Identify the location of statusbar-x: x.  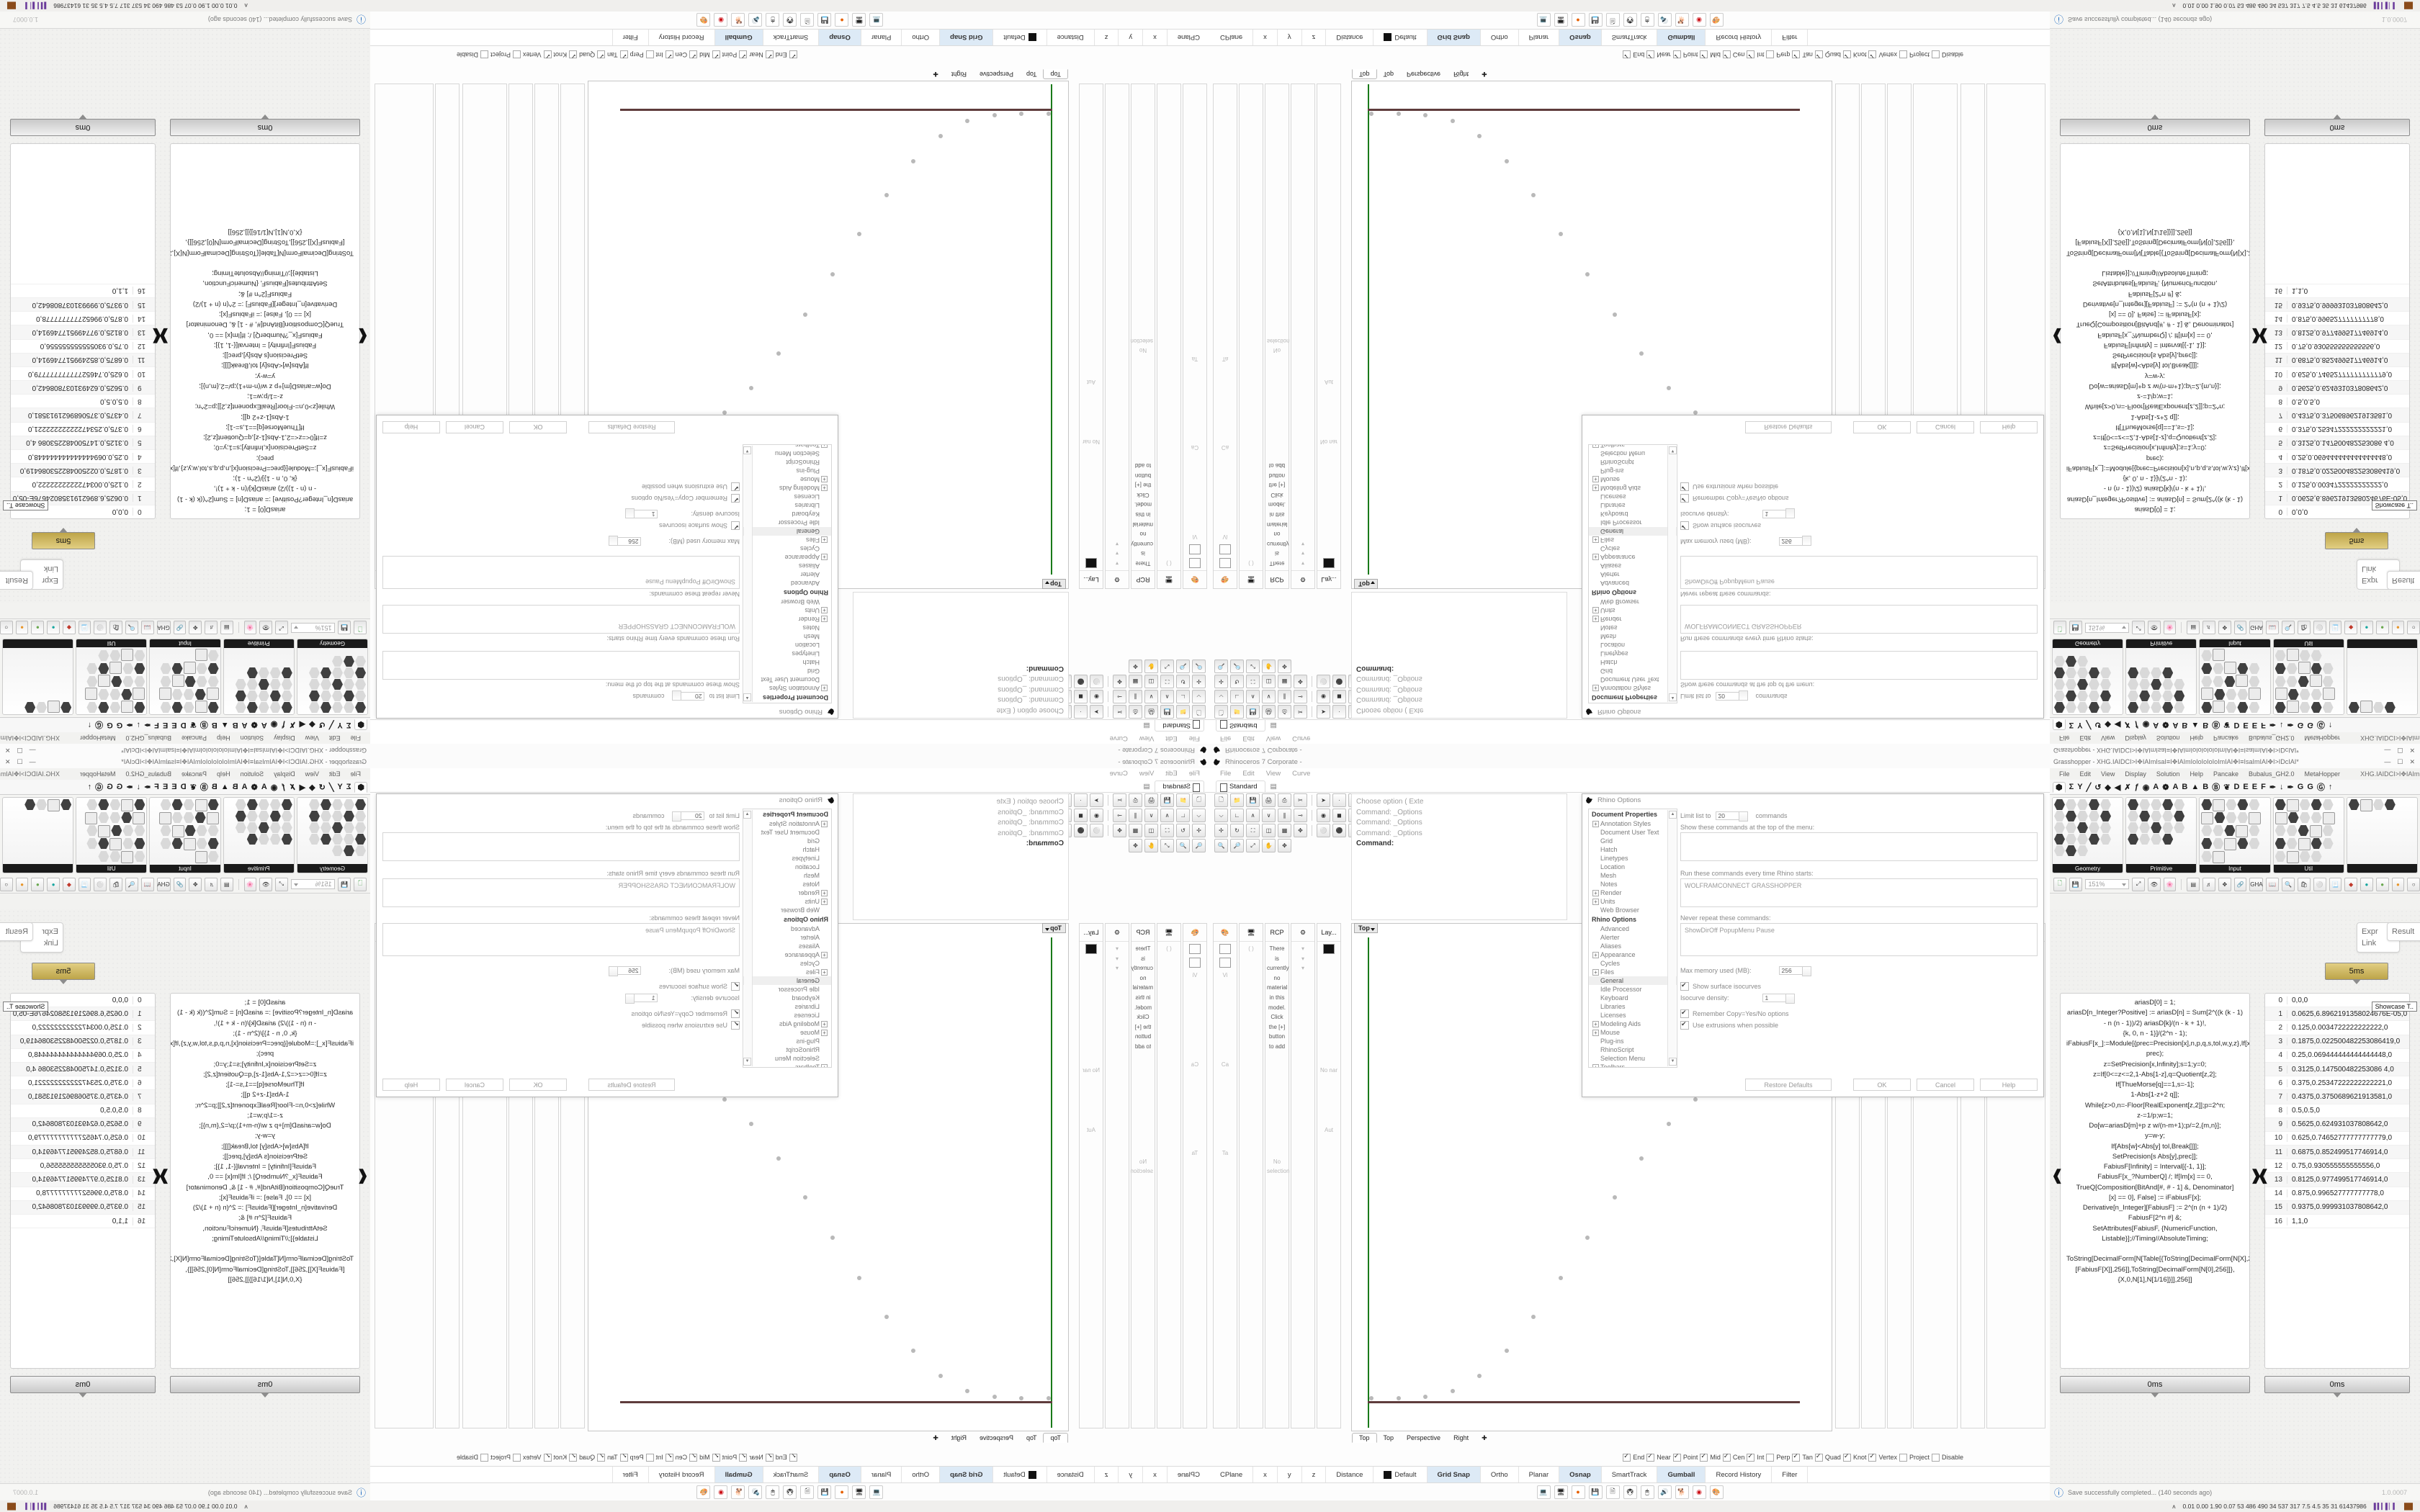
(1154, 1474).